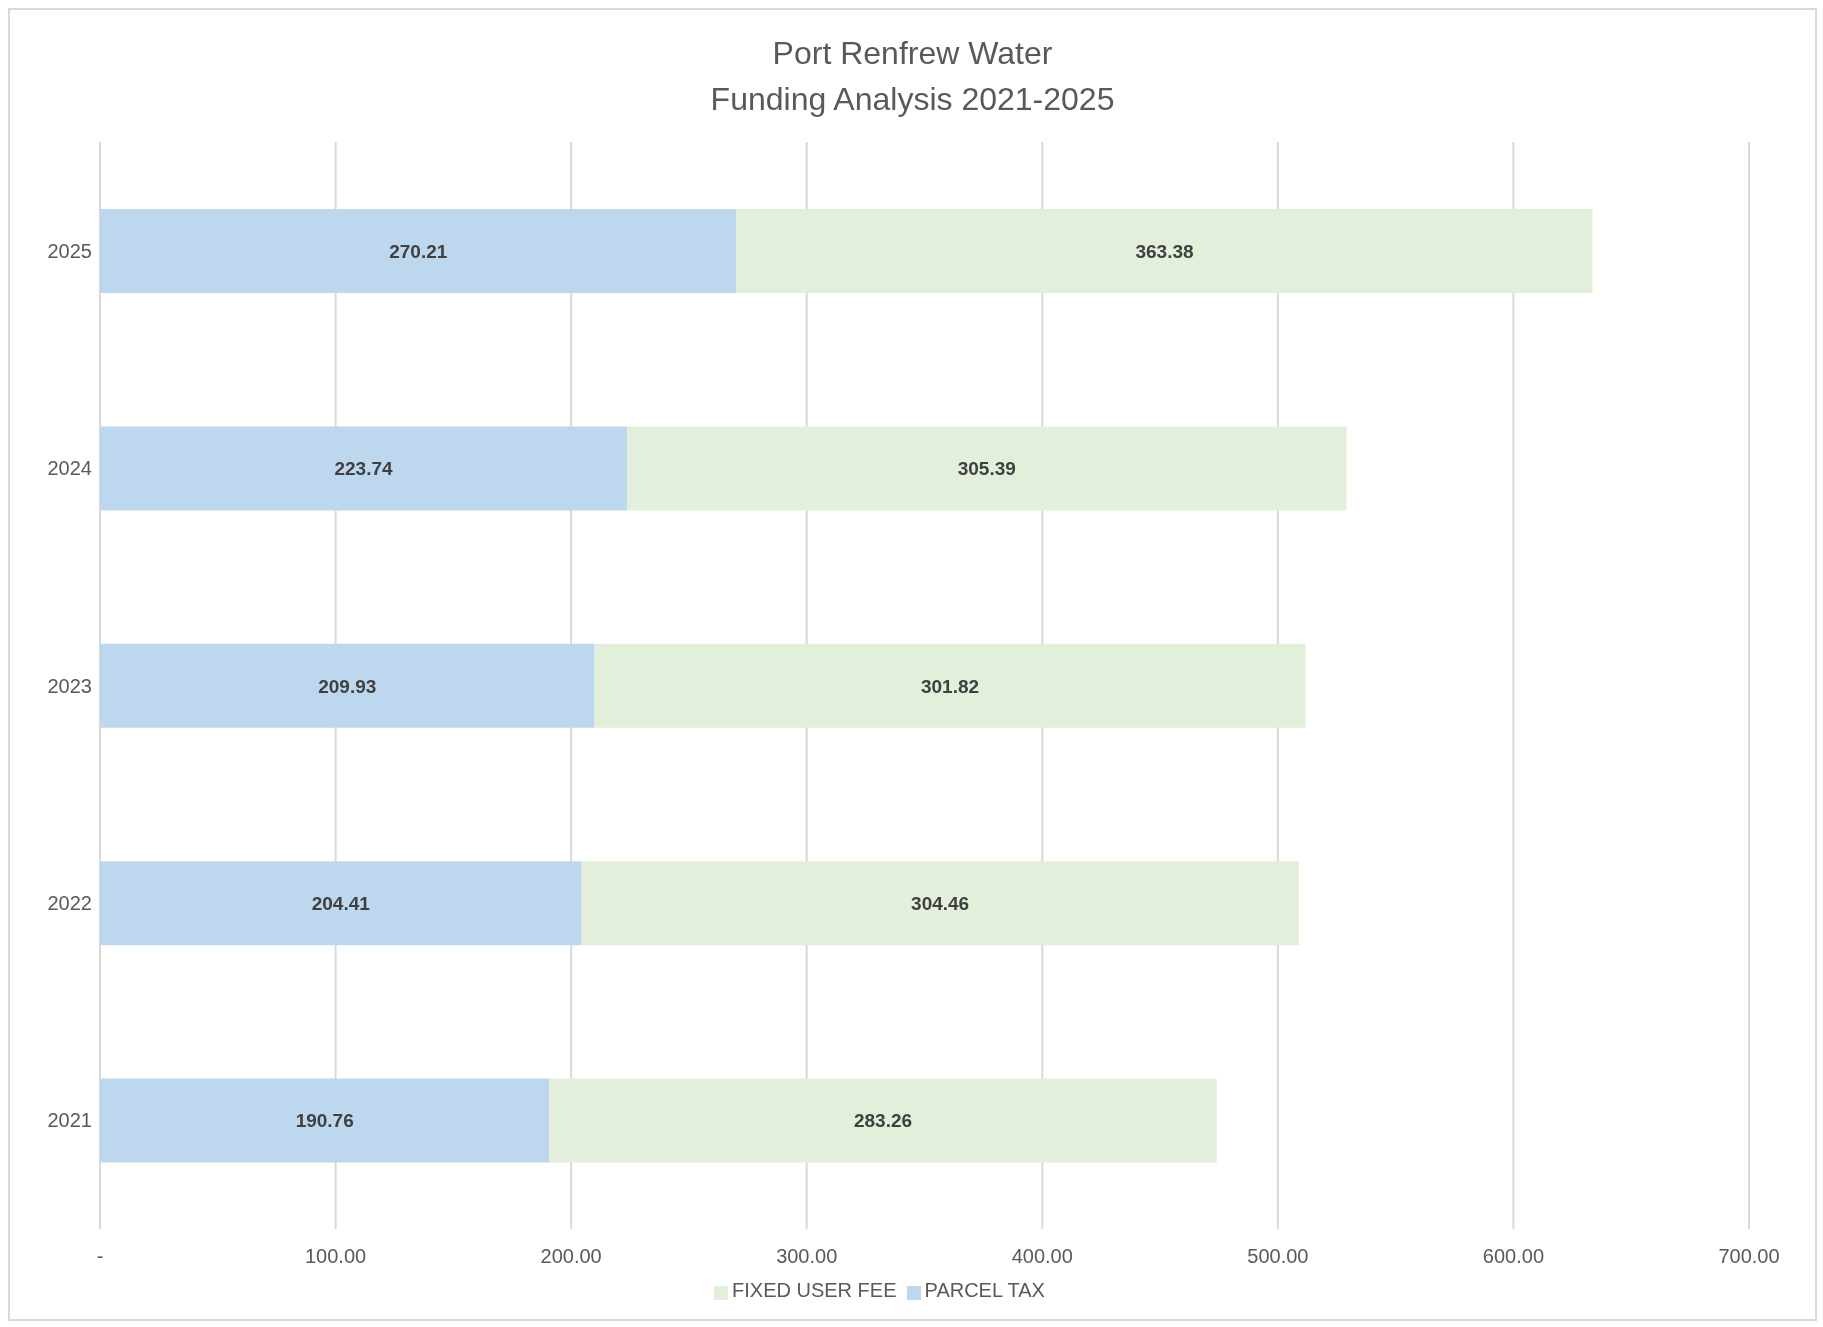 This screenshot has height=1327, width=1823. What do you see at coordinates (984, 1290) in the screenshot?
I see `legend-label: PARCEL TAX` at bounding box center [984, 1290].